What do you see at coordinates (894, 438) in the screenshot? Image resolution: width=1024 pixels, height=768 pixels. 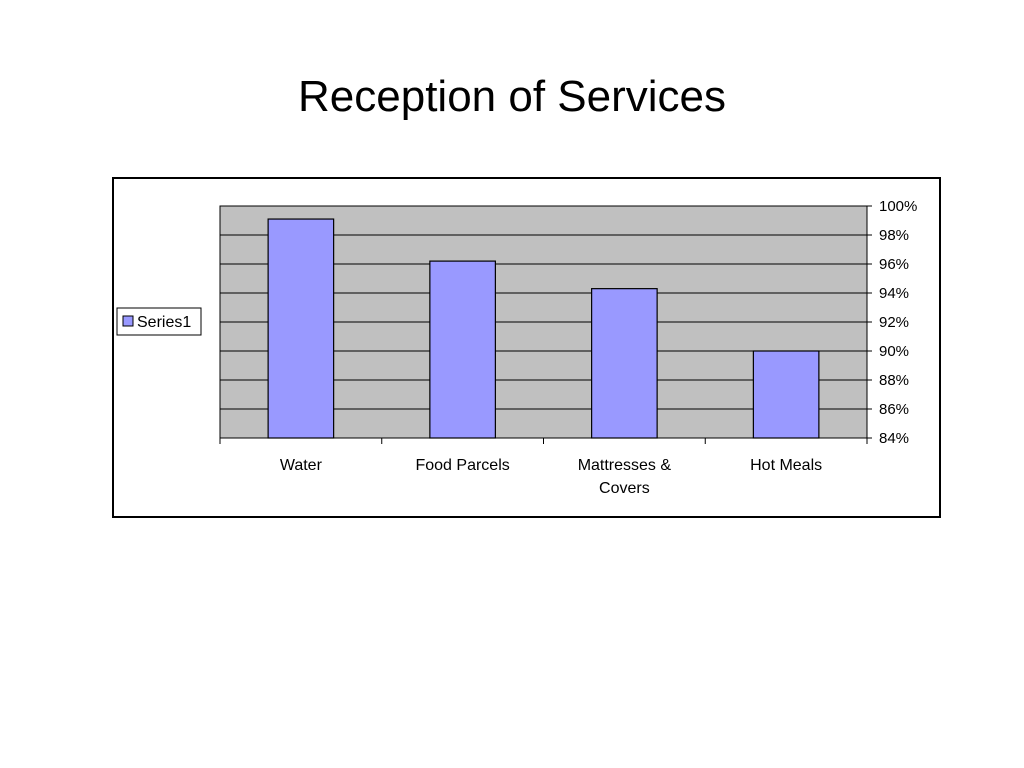 I see `y-tick-label: 84%` at bounding box center [894, 438].